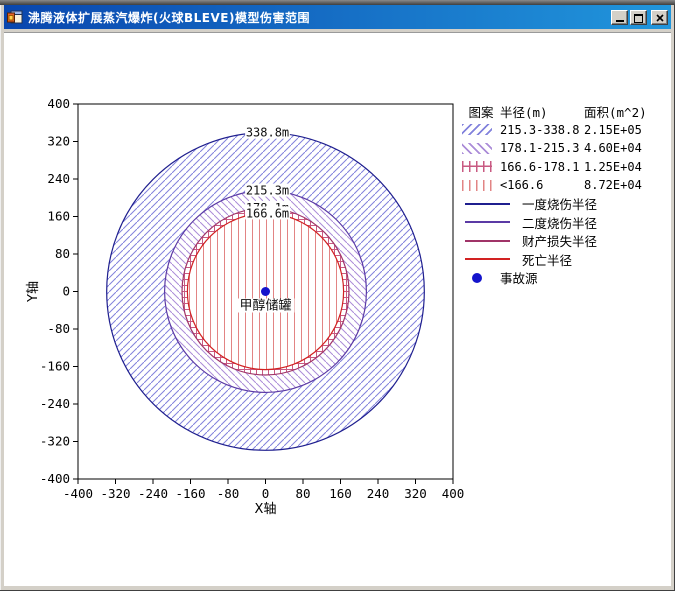 The image size is (675, 591). Describe the element at coordinates (613, 166) in the screenshot. I see `legend-area-value: 1.25E+04` at that location.